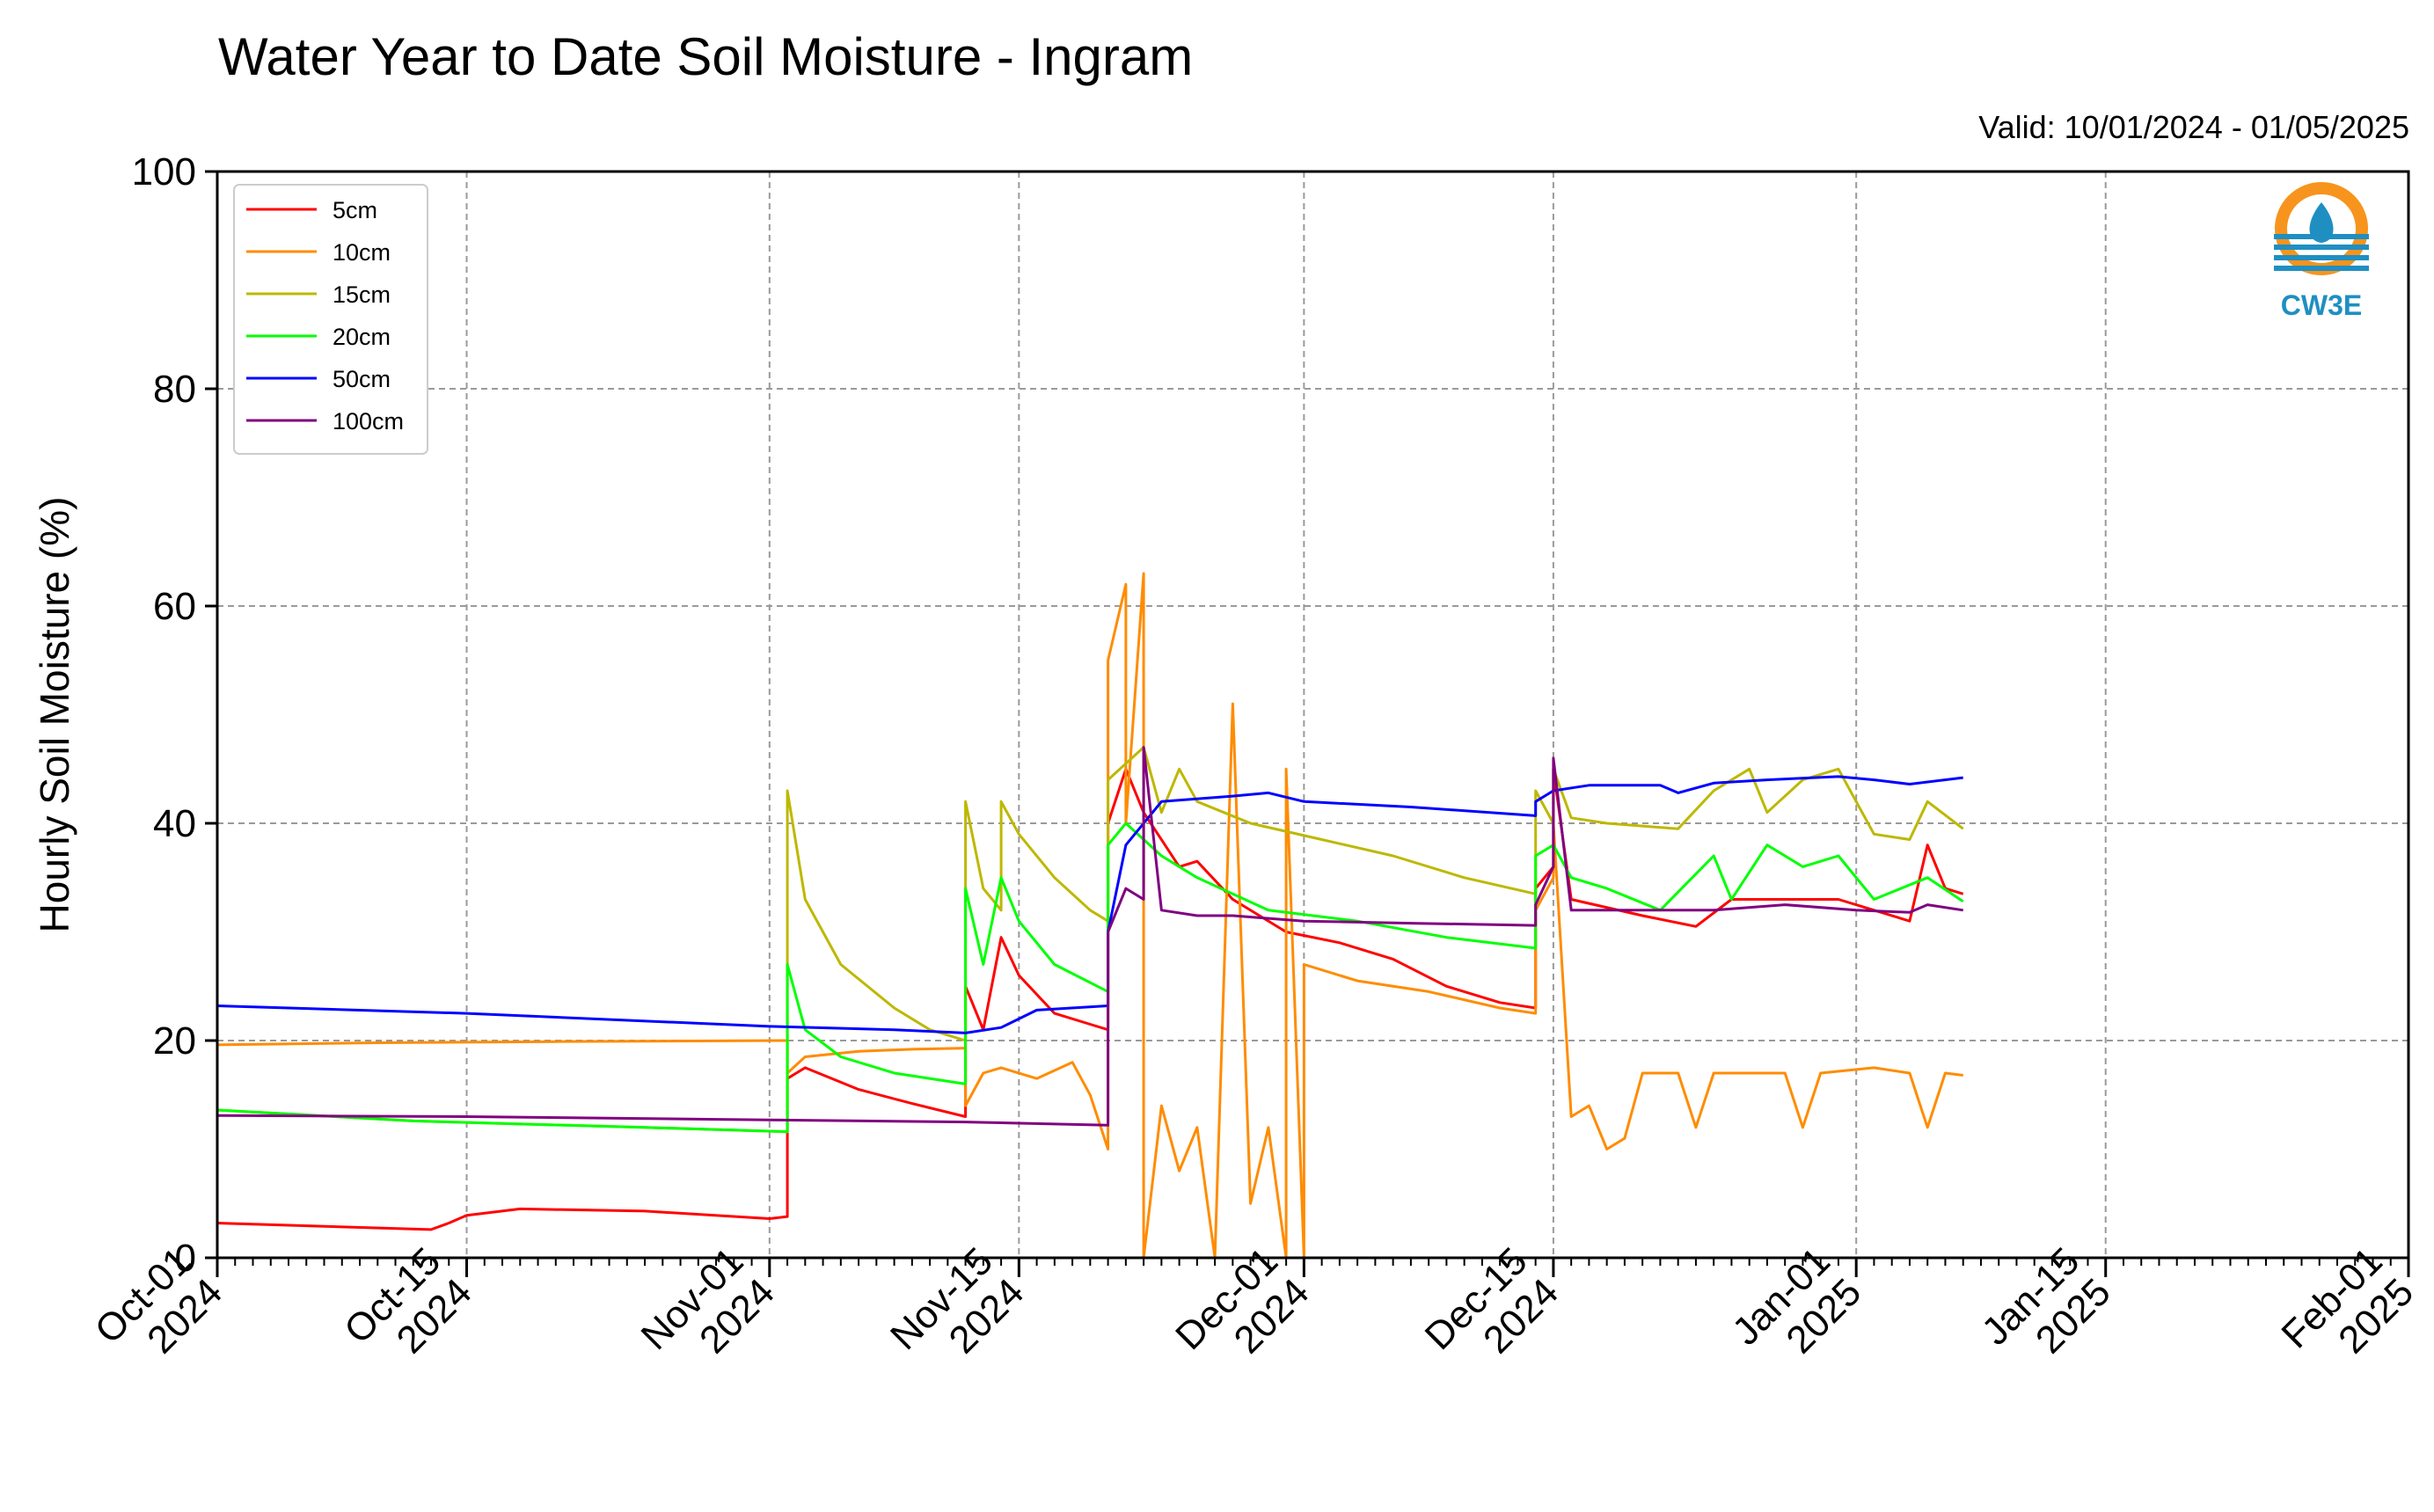 This screenshot has width=2434, height=1512. What do you see at coordinates (362, 337) in the screenshot?
I see `legend-label-20cm: 20cm` at bounding box center [362, 337].